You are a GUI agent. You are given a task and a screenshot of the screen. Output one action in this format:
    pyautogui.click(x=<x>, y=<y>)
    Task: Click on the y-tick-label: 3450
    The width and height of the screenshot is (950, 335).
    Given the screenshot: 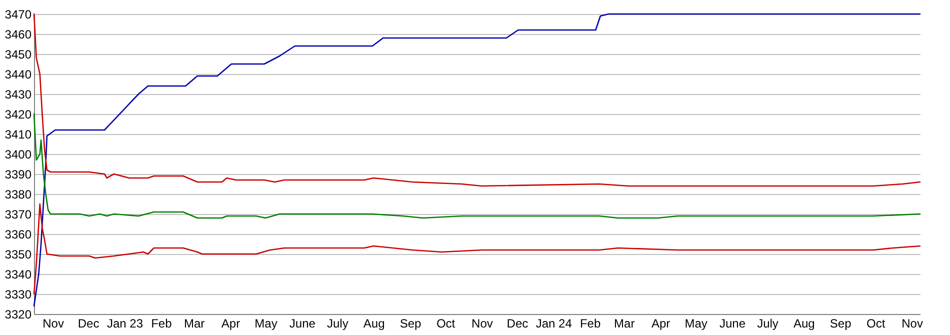 What is the action you would take?
    pyautogui.click(x=18, y=55)
    